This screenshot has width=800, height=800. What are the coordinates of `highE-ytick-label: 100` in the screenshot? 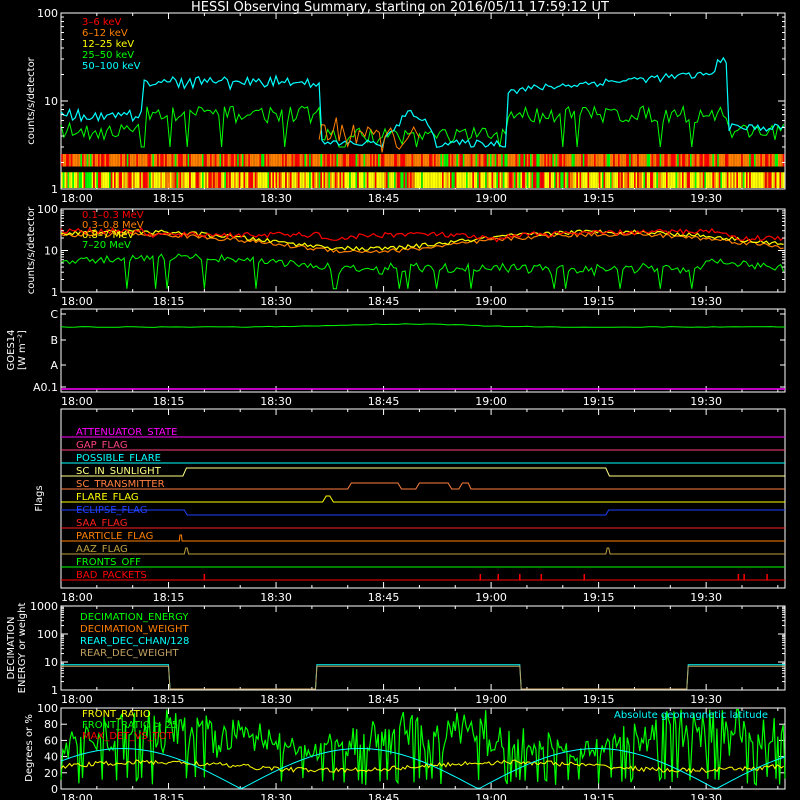 It's located at (47, 209).